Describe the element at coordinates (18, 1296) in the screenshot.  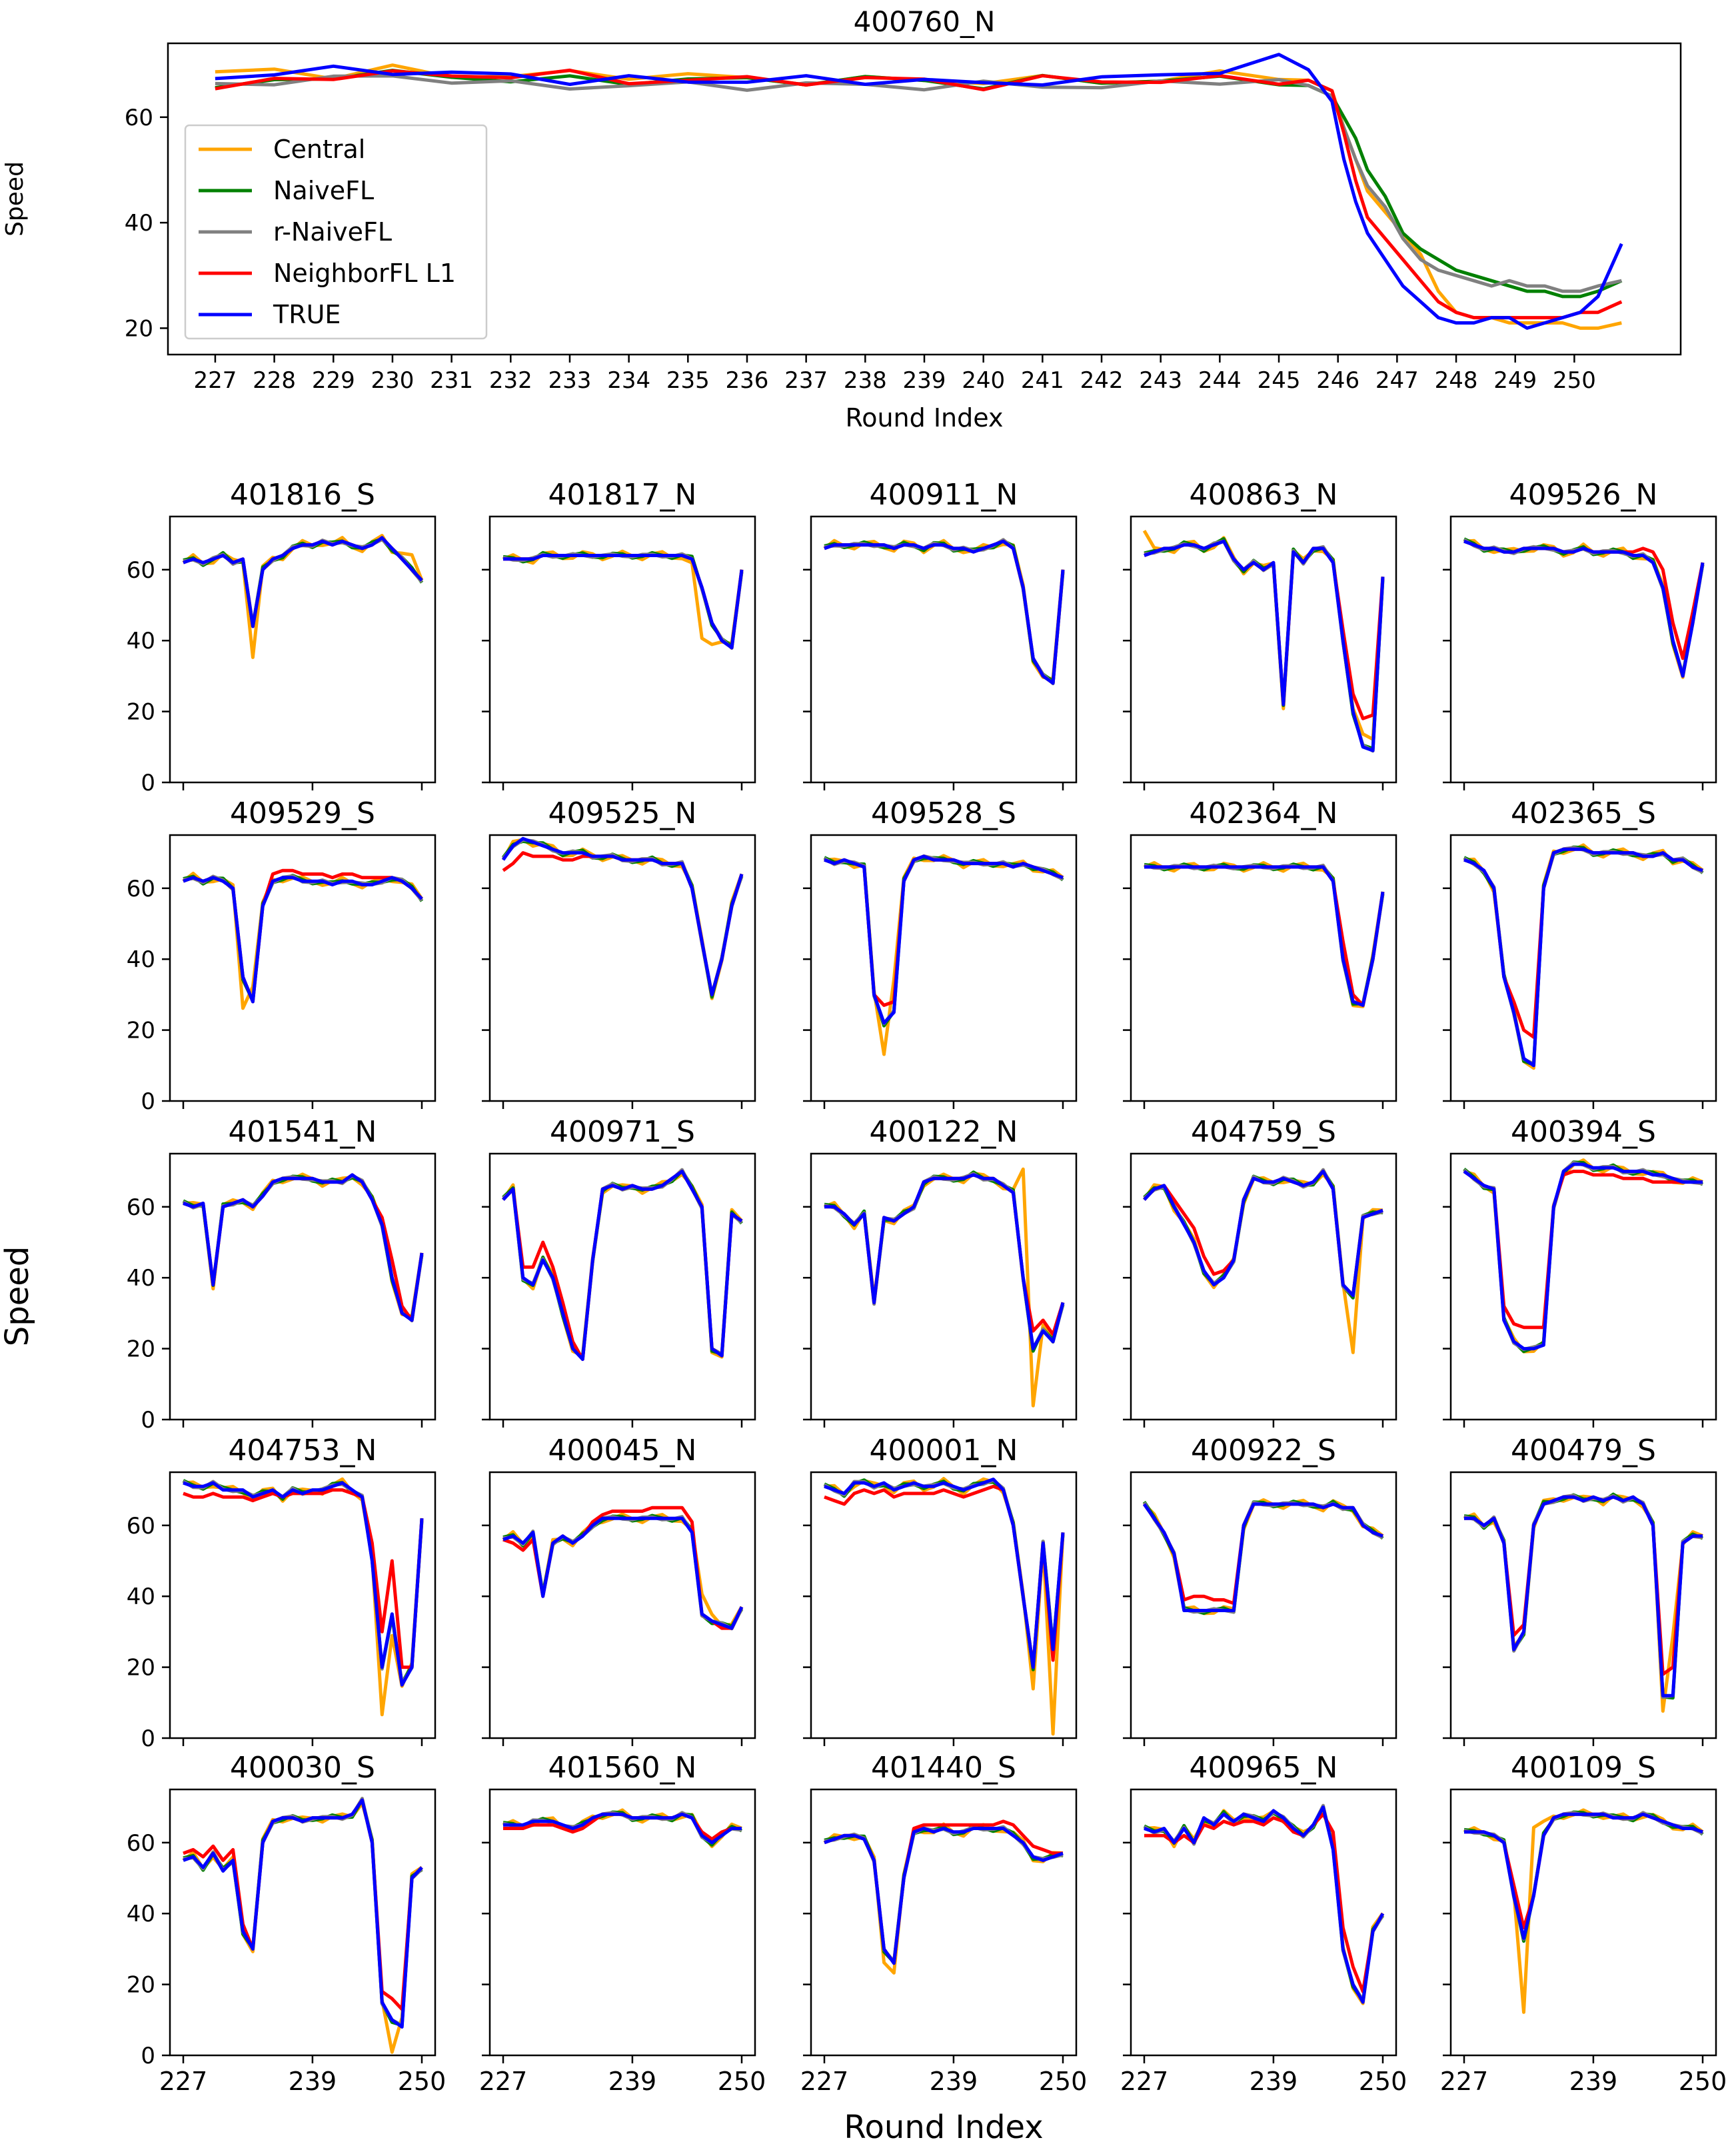
I see `grid-y-axis-label: Speed` at that location.